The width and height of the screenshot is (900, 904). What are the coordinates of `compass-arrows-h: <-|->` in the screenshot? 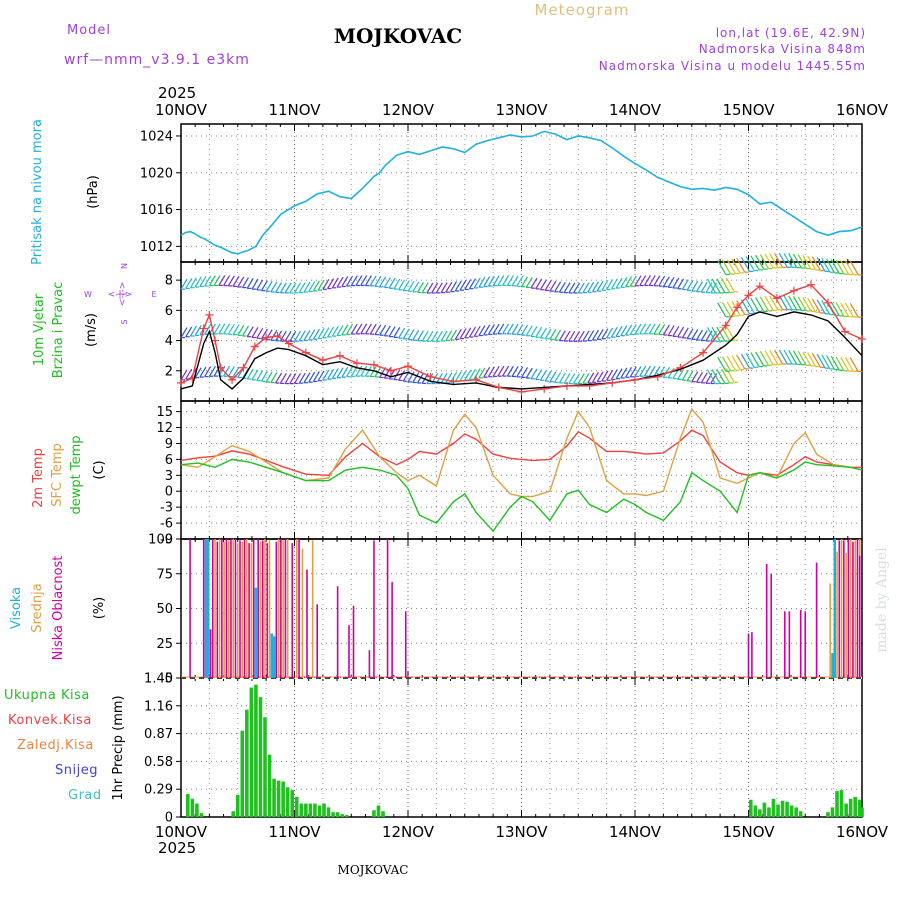 It's located at (120, 295).